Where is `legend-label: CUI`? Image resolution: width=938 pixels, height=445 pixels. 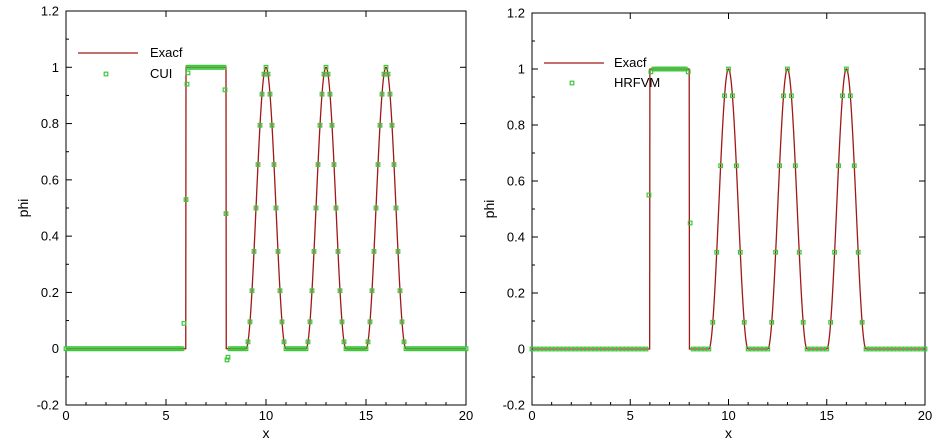
legend-label: CUI is located at coordinates (161, 73).